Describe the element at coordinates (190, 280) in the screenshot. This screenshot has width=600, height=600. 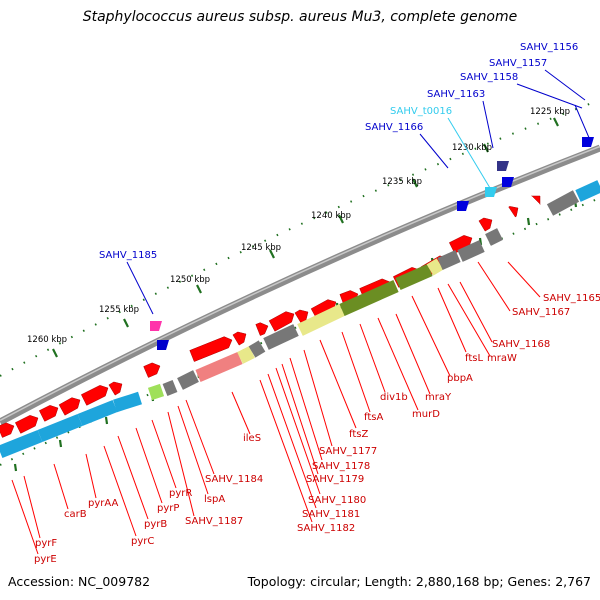
I see `tick-label: 1250 kbp` at that location.